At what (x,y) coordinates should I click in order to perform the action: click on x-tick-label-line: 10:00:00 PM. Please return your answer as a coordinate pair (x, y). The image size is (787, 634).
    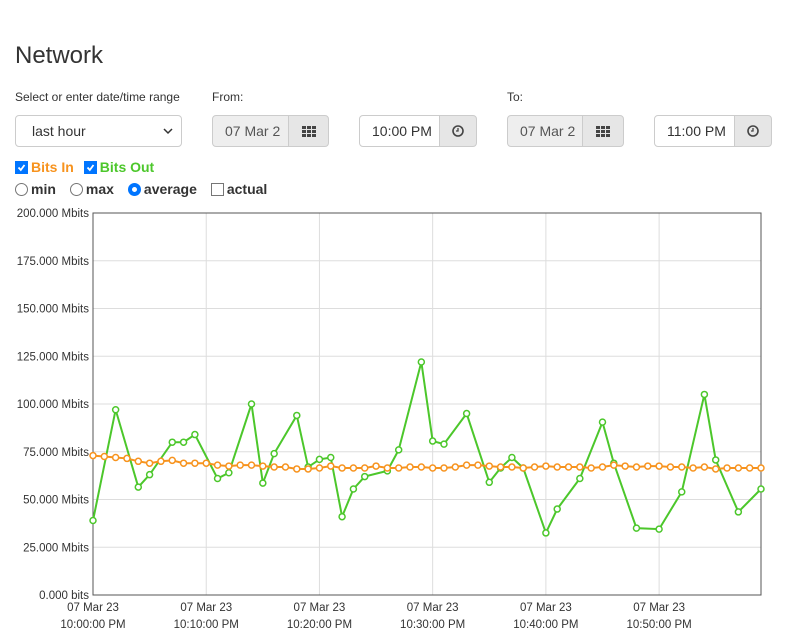
    Looking at the image, I should click on (92, 625).